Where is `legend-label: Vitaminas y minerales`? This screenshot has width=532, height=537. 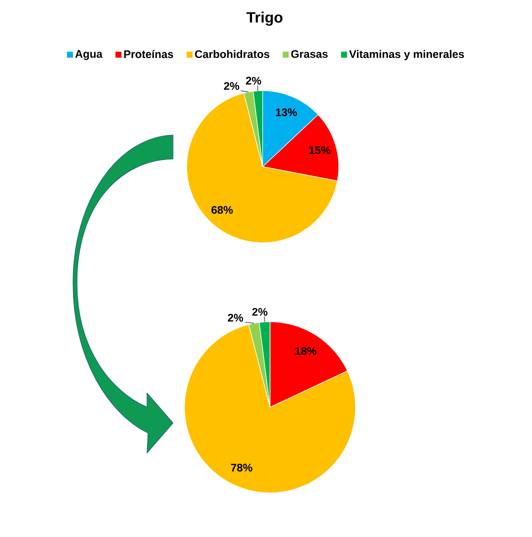
legend-label: Vitaminas y minerales is located at coordinates (406, 55).